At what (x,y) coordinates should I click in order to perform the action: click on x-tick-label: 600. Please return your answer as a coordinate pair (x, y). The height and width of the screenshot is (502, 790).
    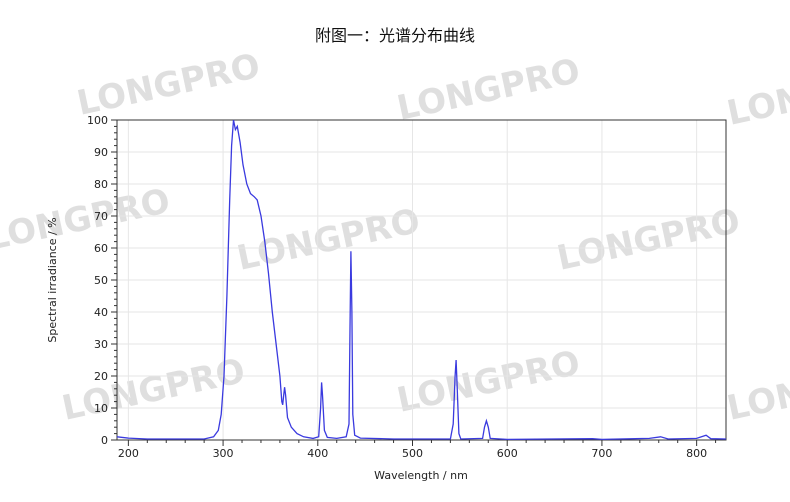
    Looking at the image, I should click on (507, 453).